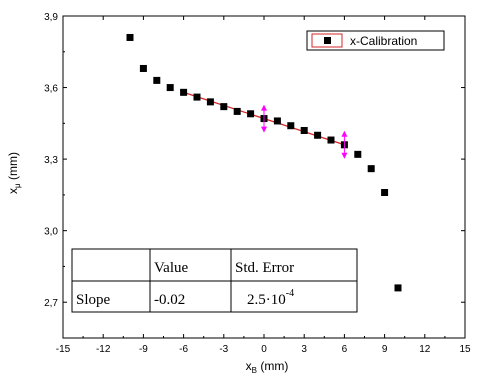 The width and height of the screenshot is (480, 376). Describe the element at coordinates (51, 17) in the screenshot. I see `y-tick-label: 3,9` at that location.